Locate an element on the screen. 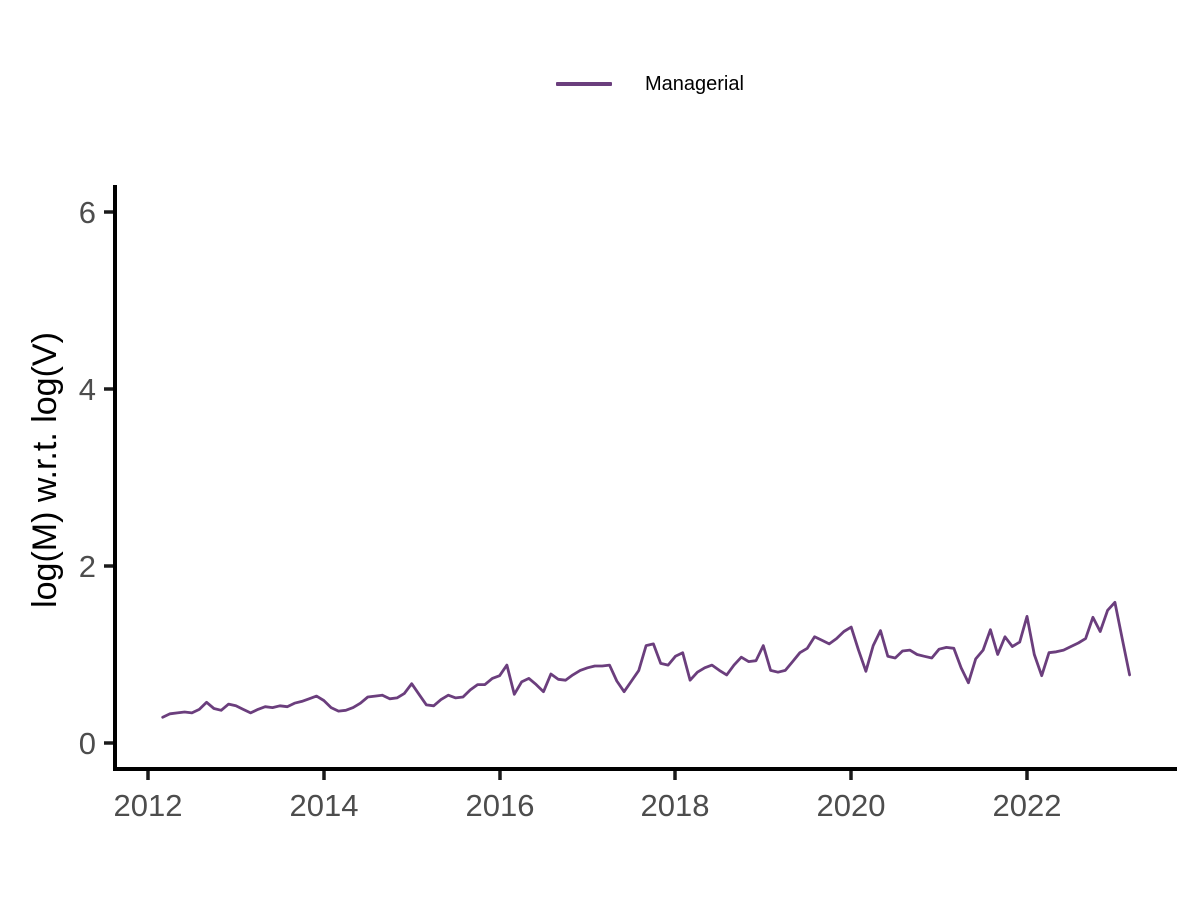  managerial-line is located at coordinates (646, 659).